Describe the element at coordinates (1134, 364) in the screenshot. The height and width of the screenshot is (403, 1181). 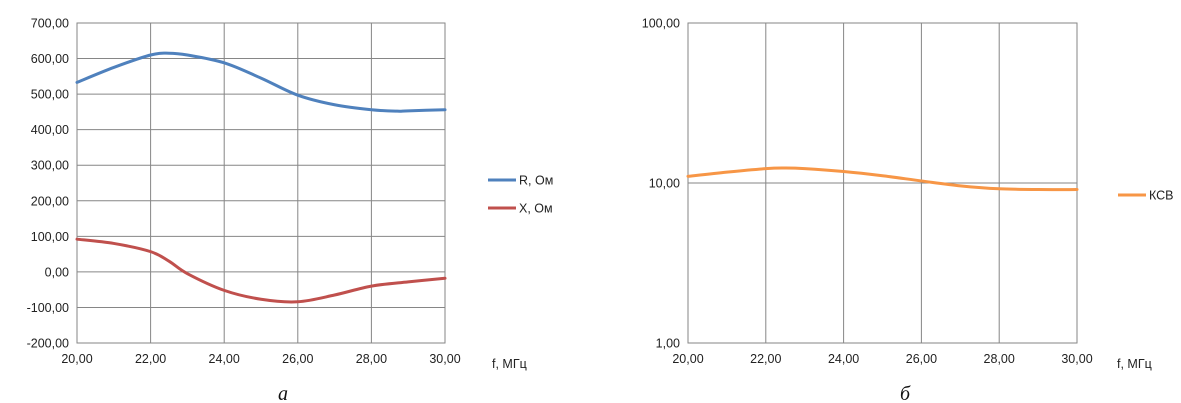
I see `x-axis-label-b: f, МГц` at that location.